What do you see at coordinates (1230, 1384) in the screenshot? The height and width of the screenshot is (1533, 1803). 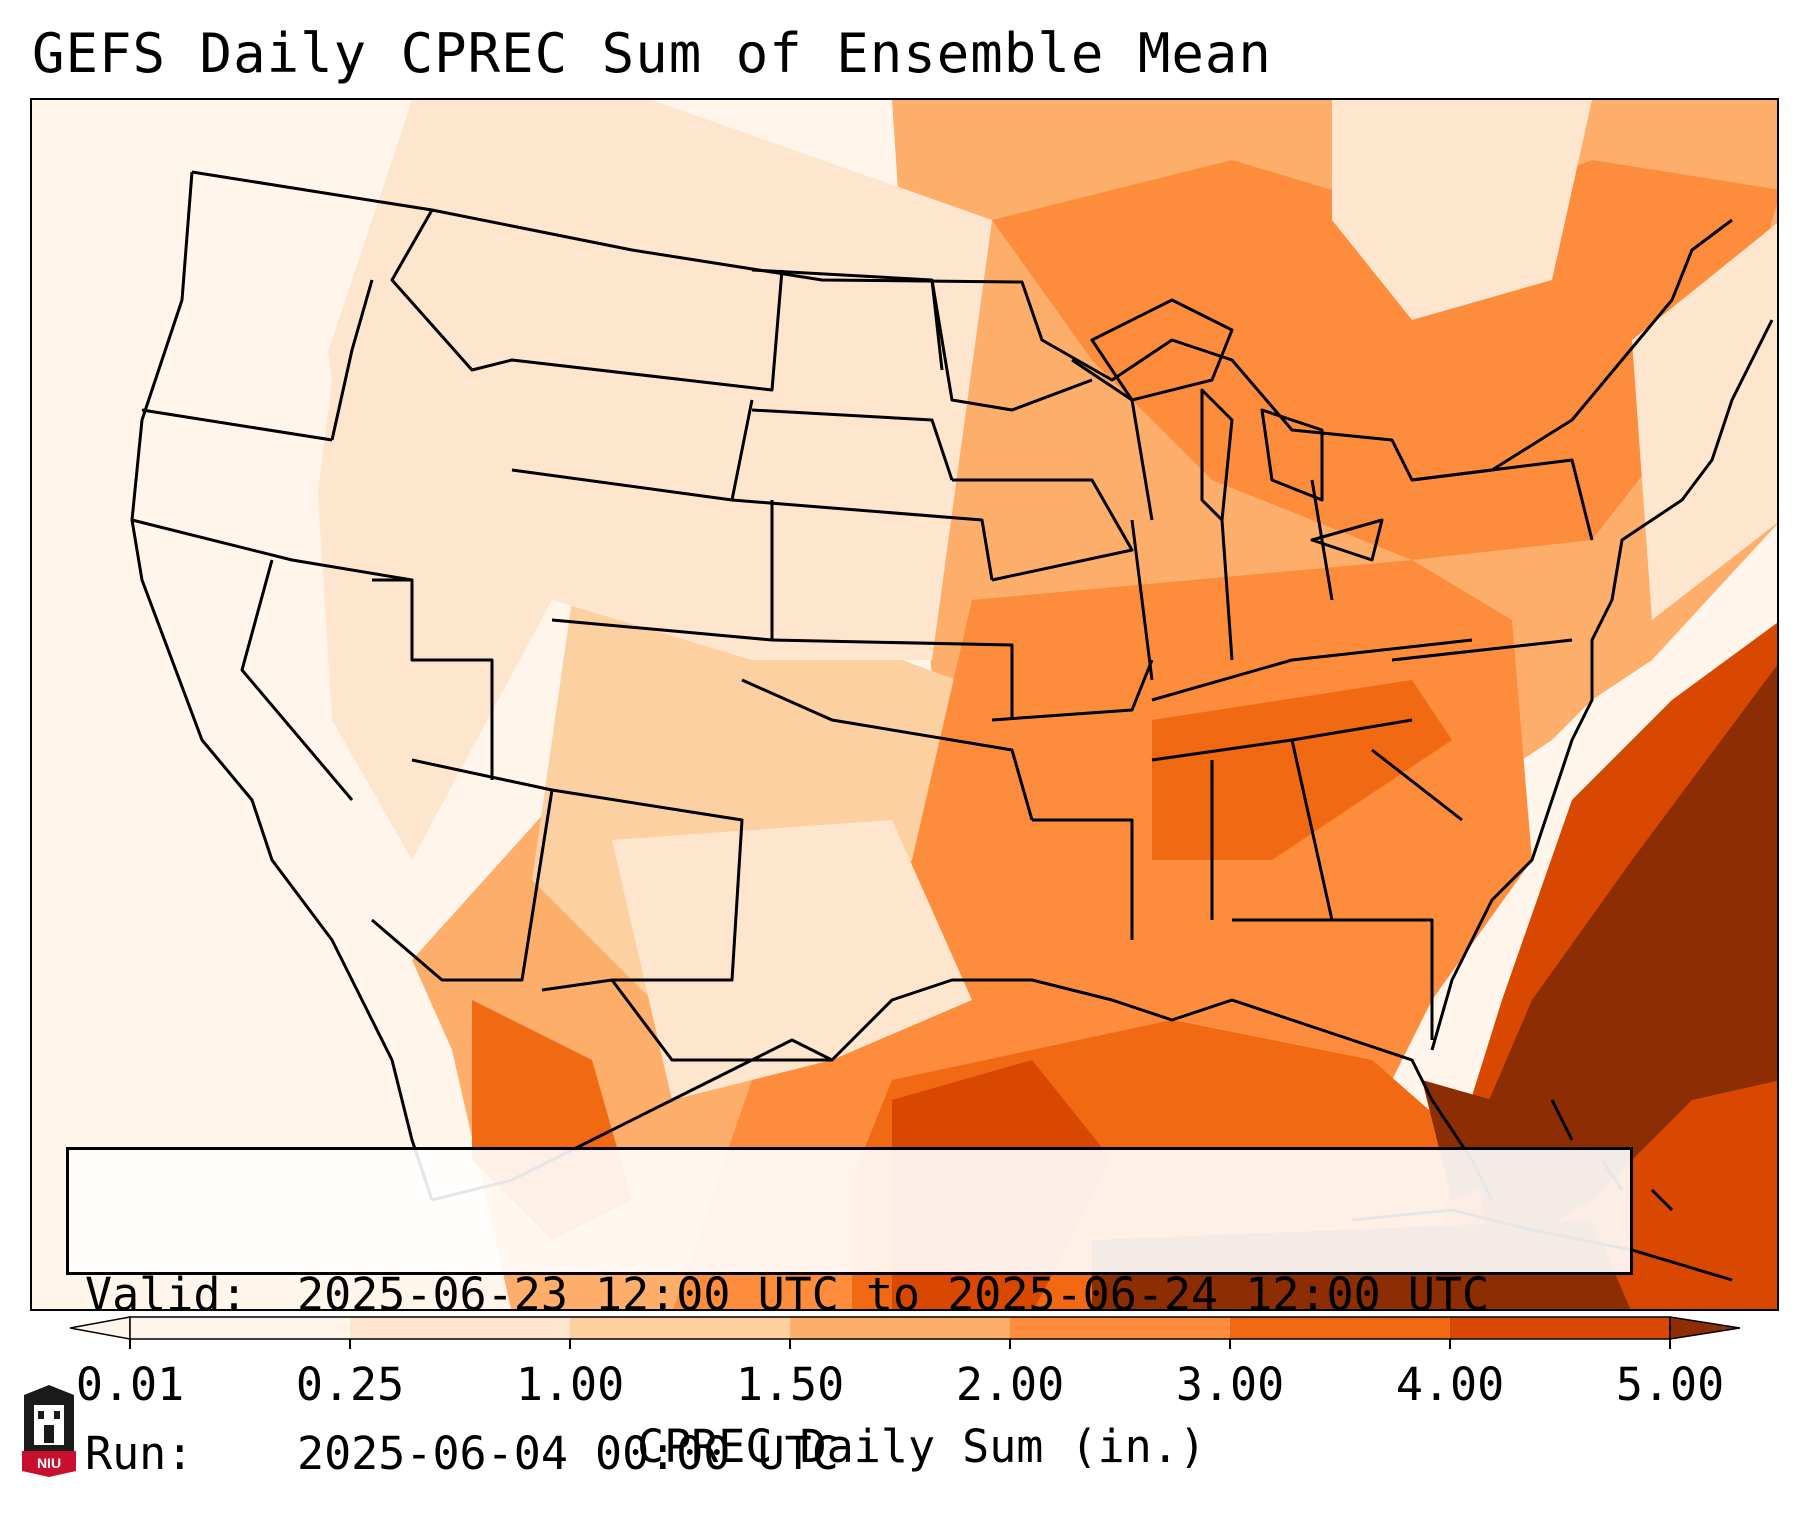 I see `colorbar-tick-label: 3.00` at bounding box center [1230, 1384].